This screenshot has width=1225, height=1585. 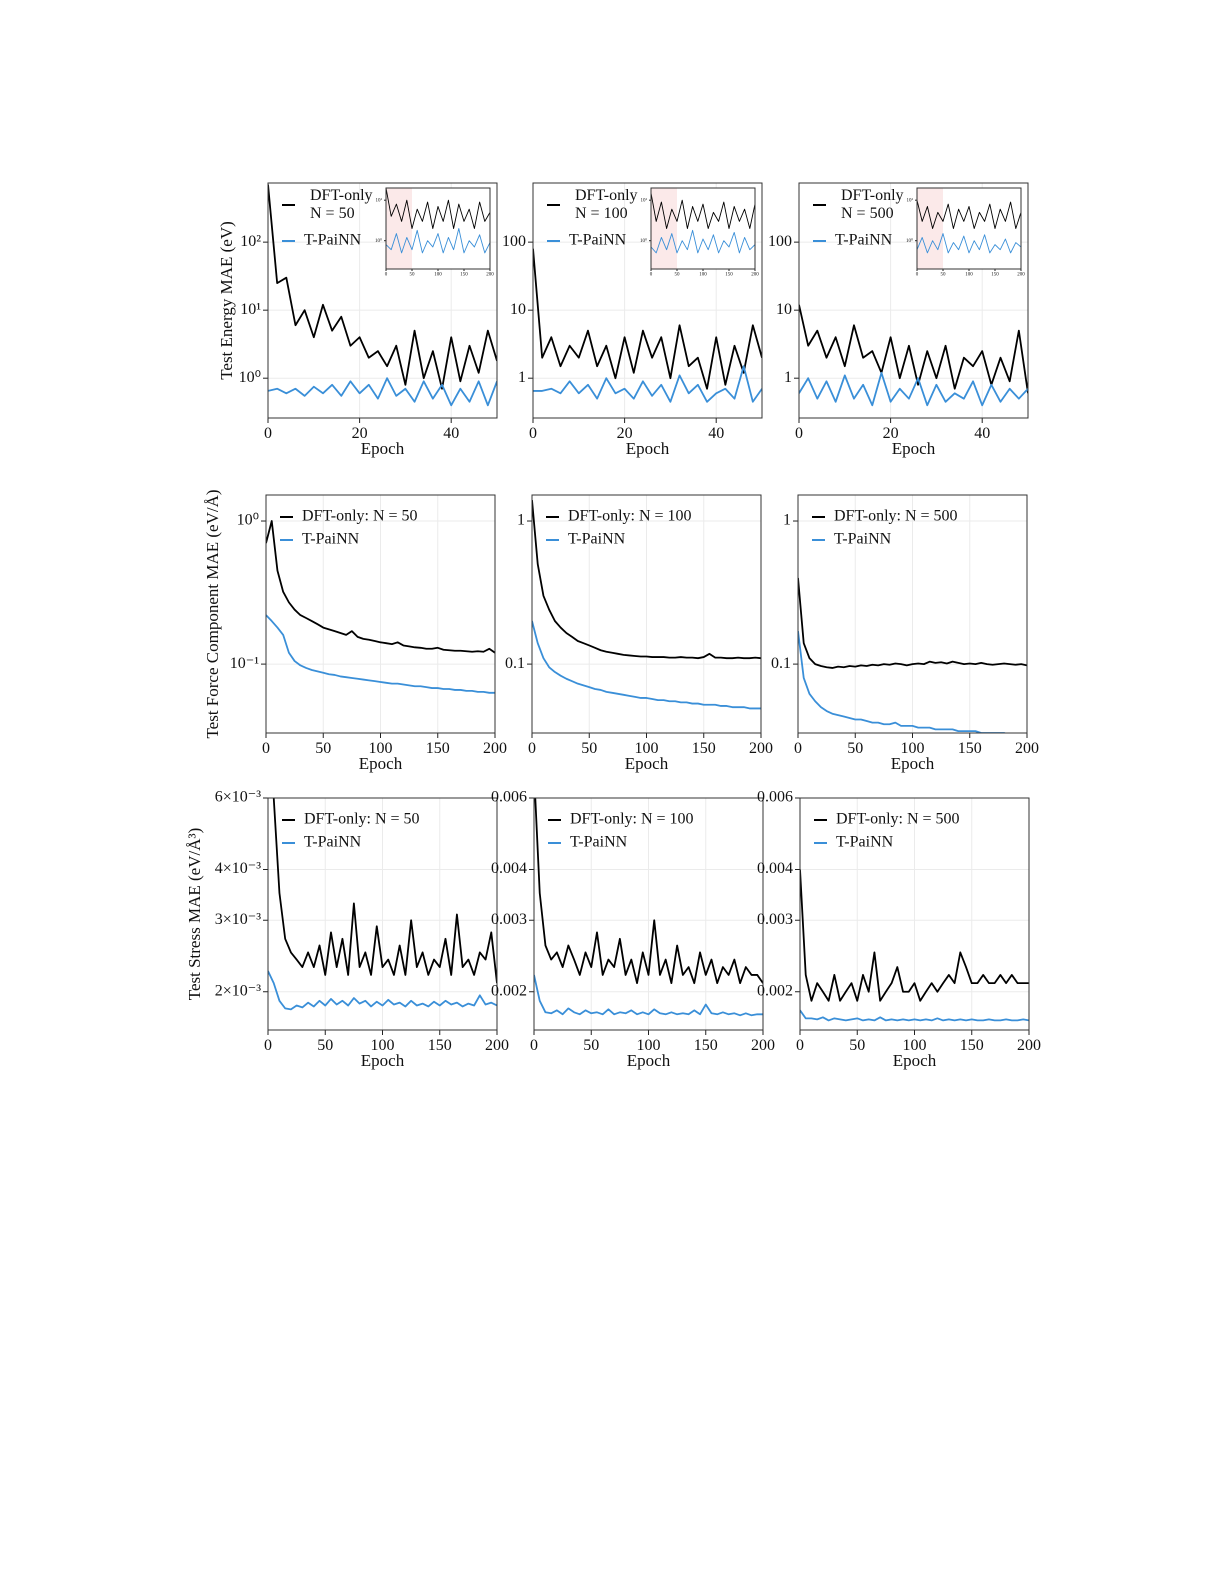 What do you see at coordinates (780, 241) in the screenshot?
I see `y-tick-label: 100` at bounding box center [780, 241].